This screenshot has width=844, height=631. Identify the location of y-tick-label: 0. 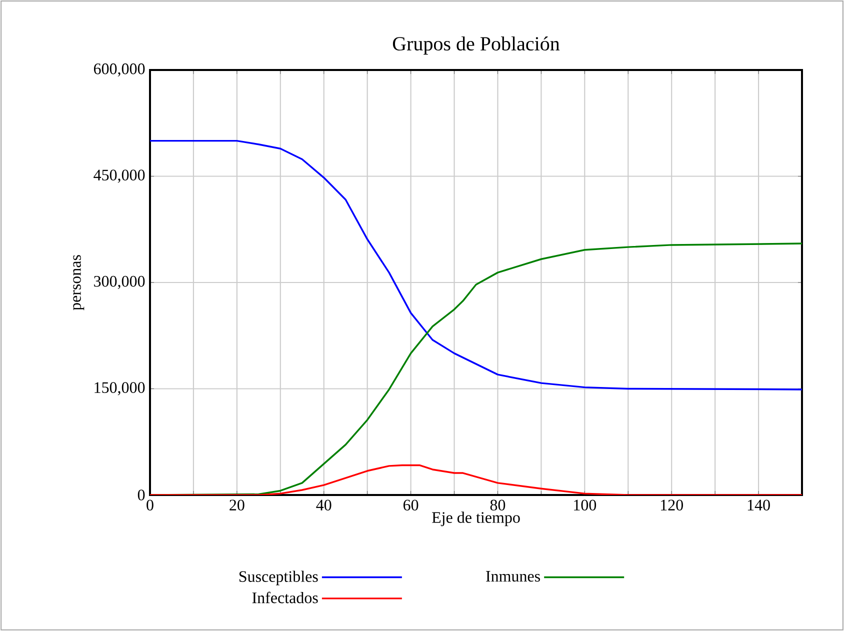
(141, 495).